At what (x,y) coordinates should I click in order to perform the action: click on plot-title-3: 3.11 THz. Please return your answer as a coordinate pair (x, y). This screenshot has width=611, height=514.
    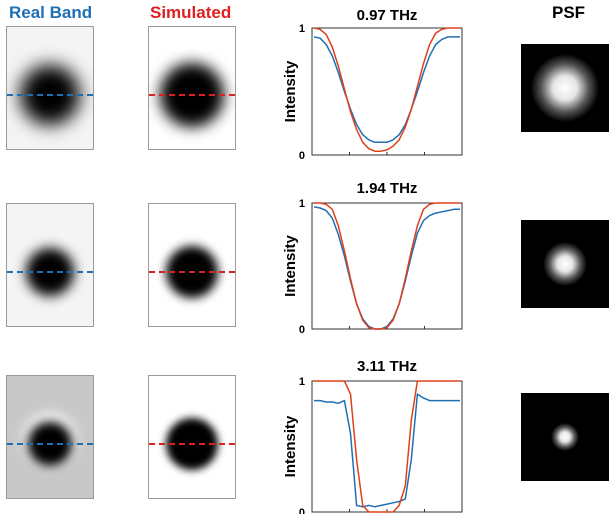
    Looking at the image, I should click on (387, 366).